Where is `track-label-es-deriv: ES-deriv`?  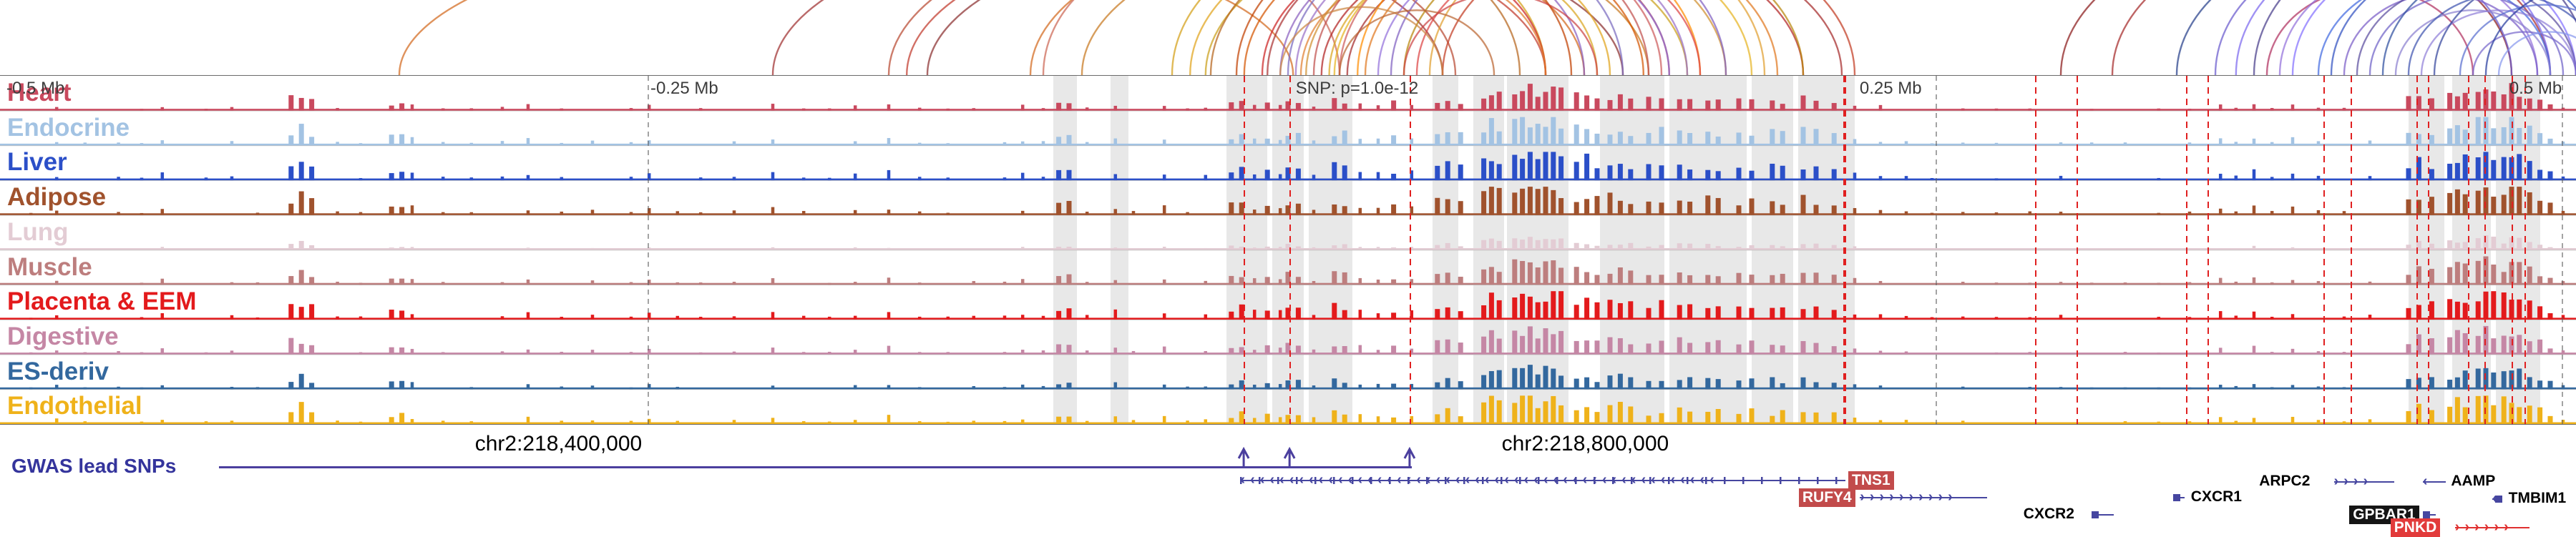 track-label-es-deriv: ES-deriv is located at coordinates (58, 371).